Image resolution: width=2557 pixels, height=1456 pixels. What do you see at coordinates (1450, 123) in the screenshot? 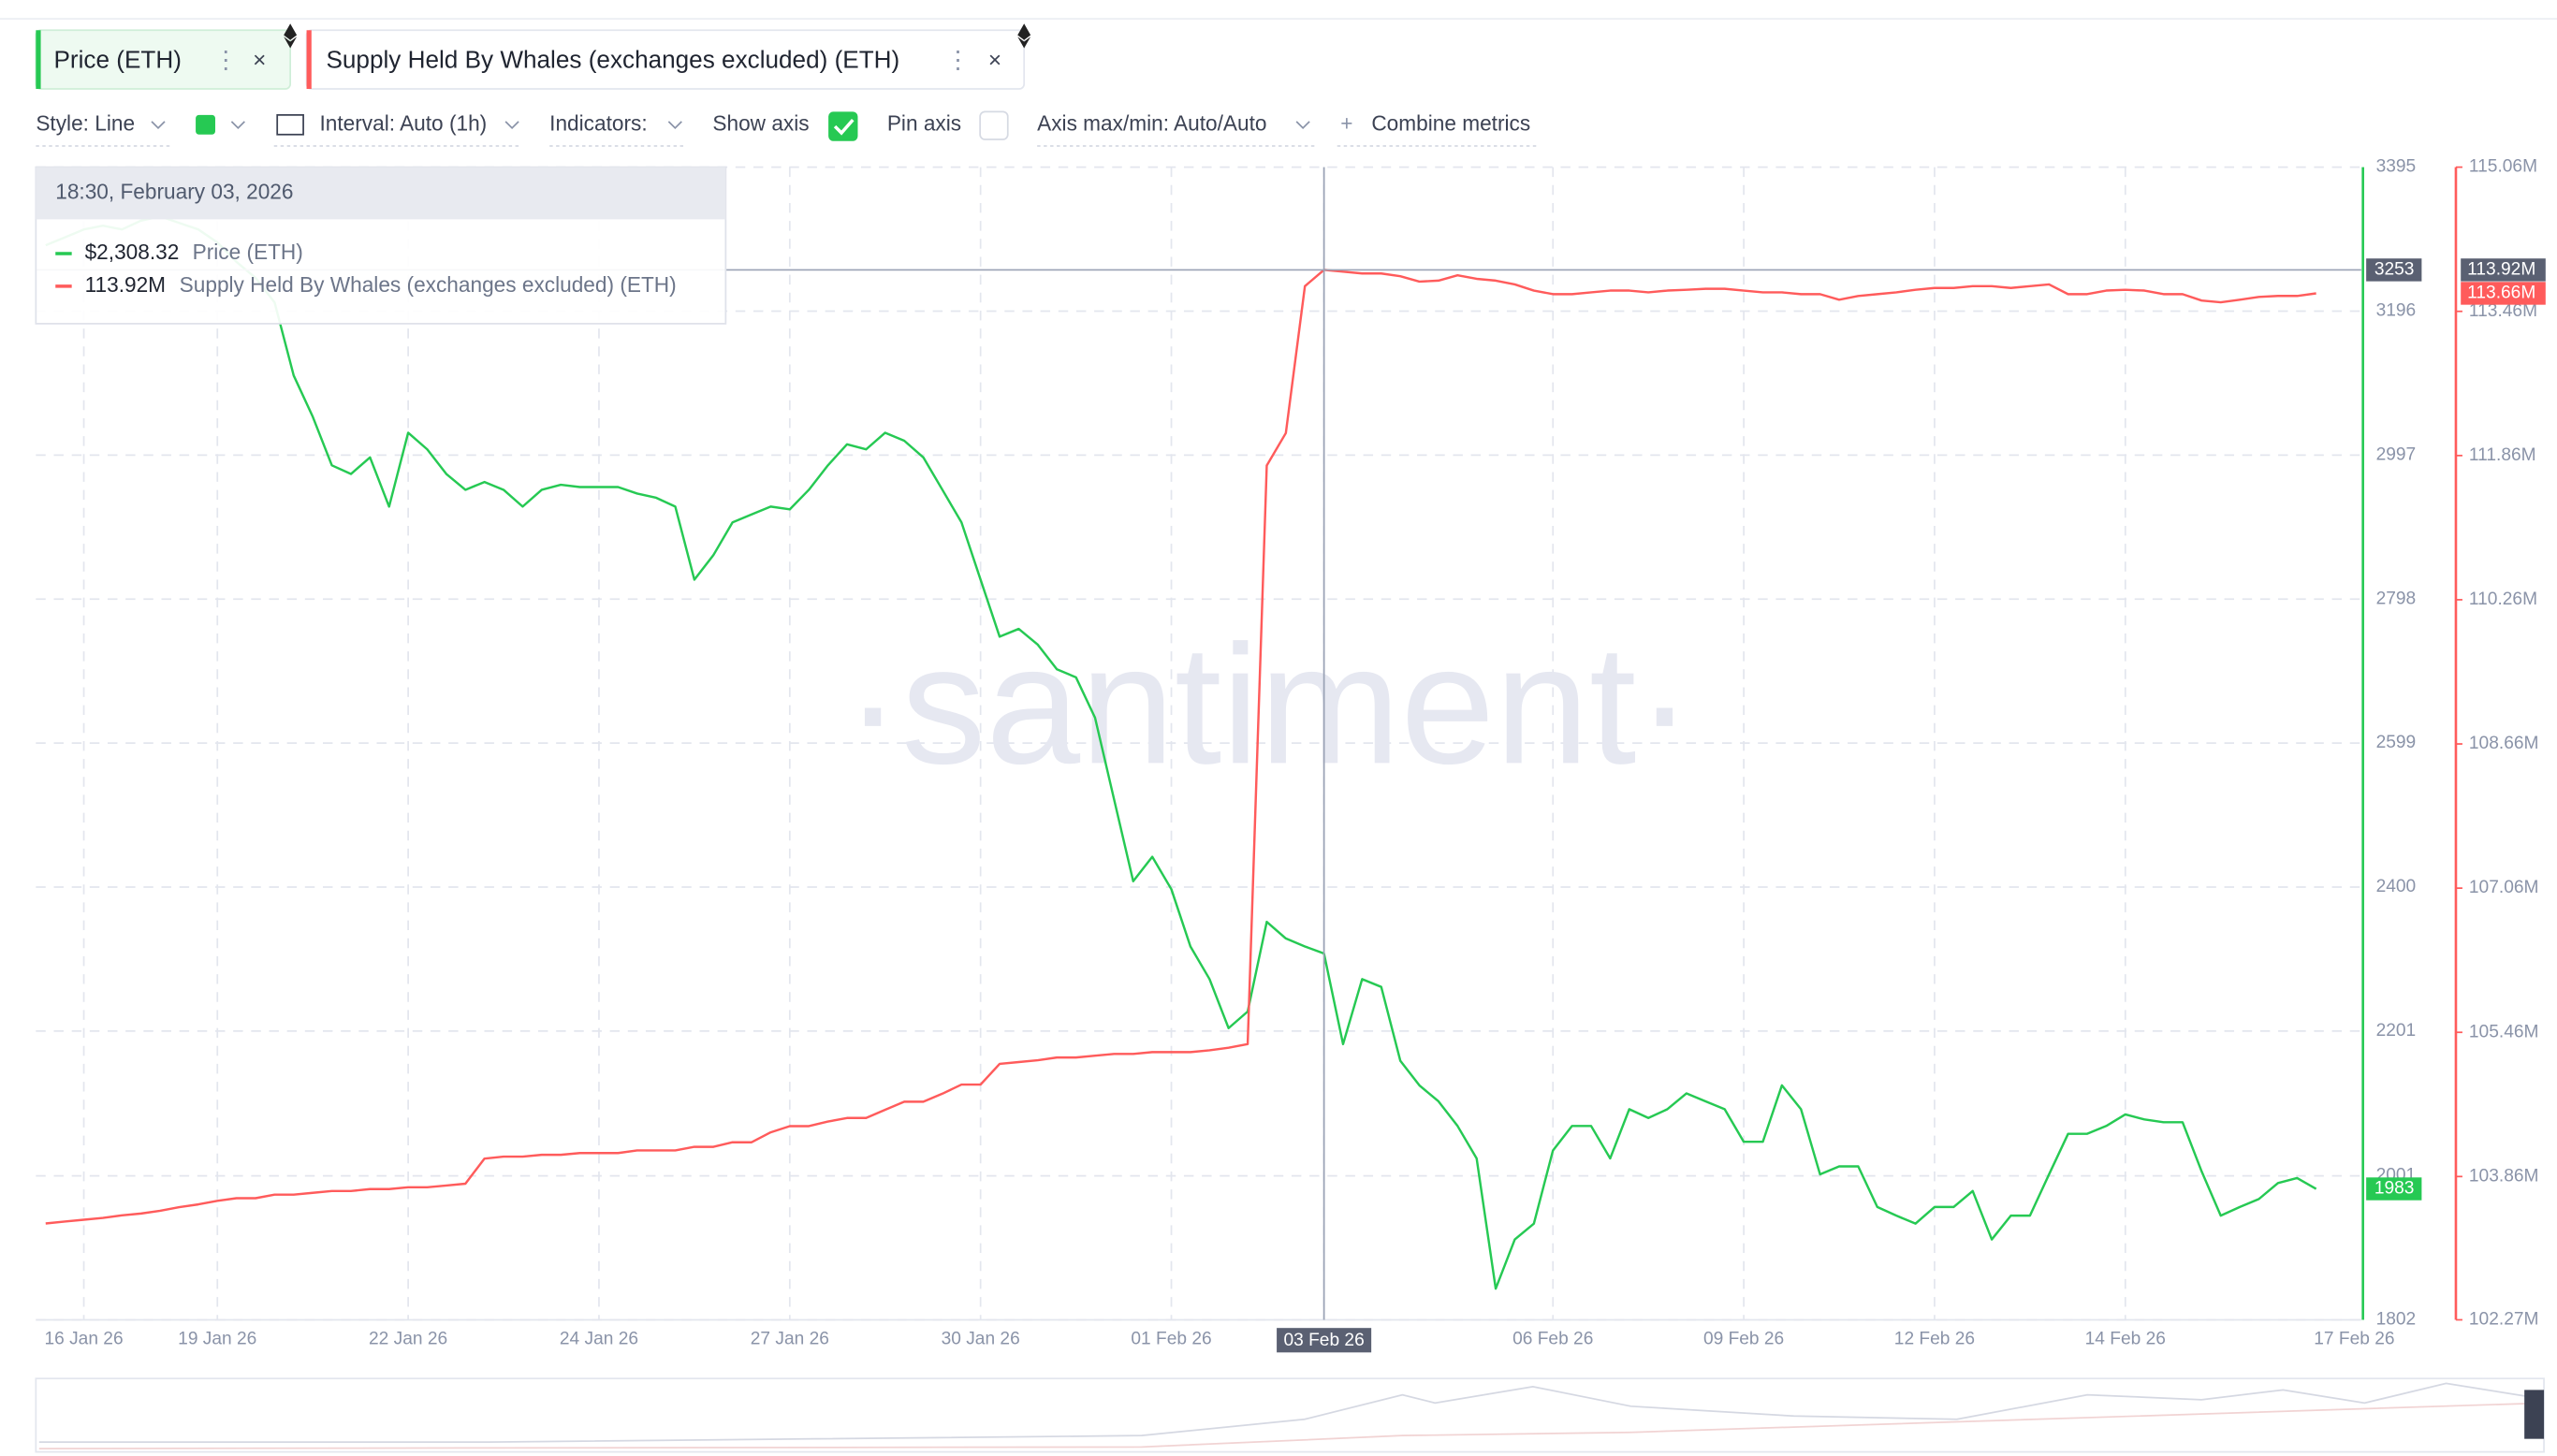
I see `combine-label: Combine metrics` at bounding box center [1450, 123].